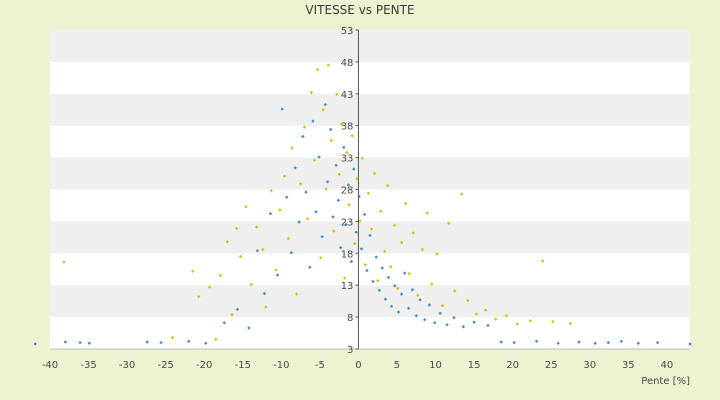 This screenshot has width=720, height=400. What do you see at coordinates (320, 365) in the screenshot?
I see `x-tick-label-7: -5` at bounding box center [320, 365].